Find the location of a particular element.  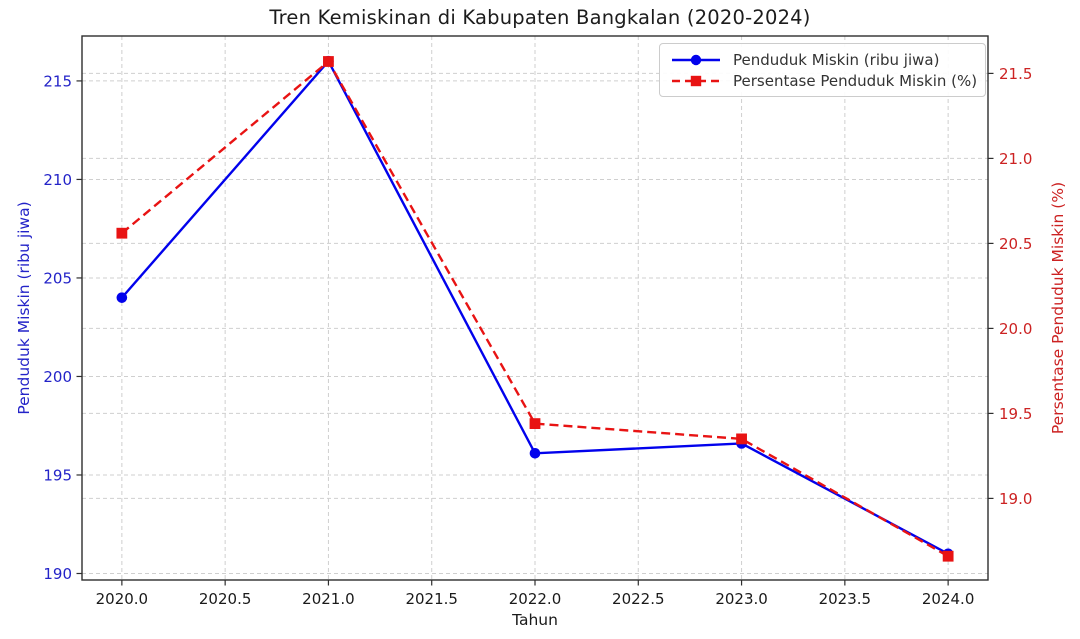

x-tick-label: 2023.5 is located at coordinates (845, 599).